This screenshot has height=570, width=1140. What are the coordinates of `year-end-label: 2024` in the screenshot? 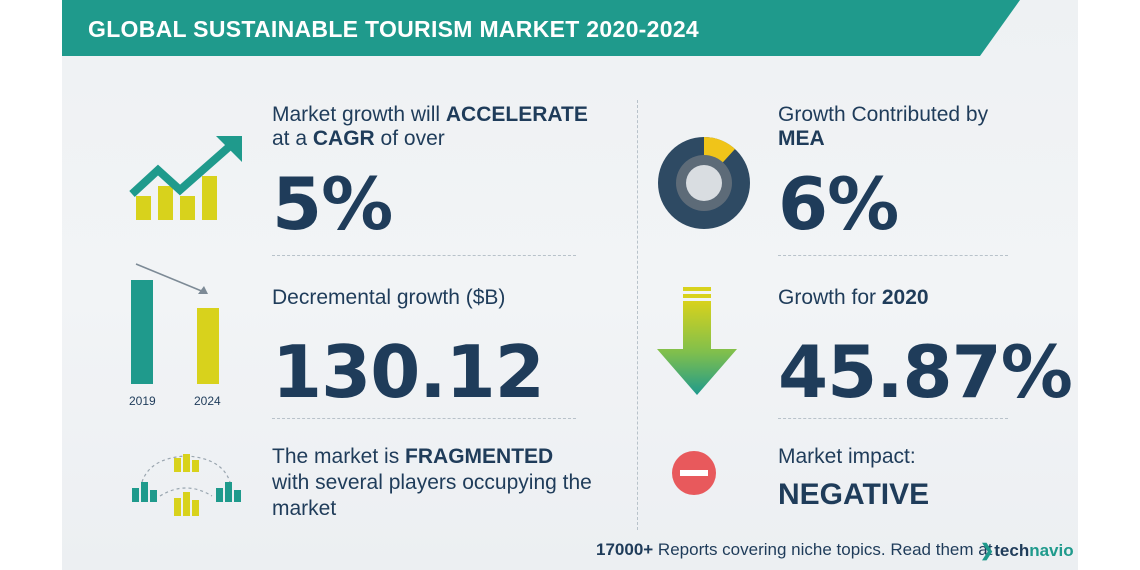 It's located at (207, 401).